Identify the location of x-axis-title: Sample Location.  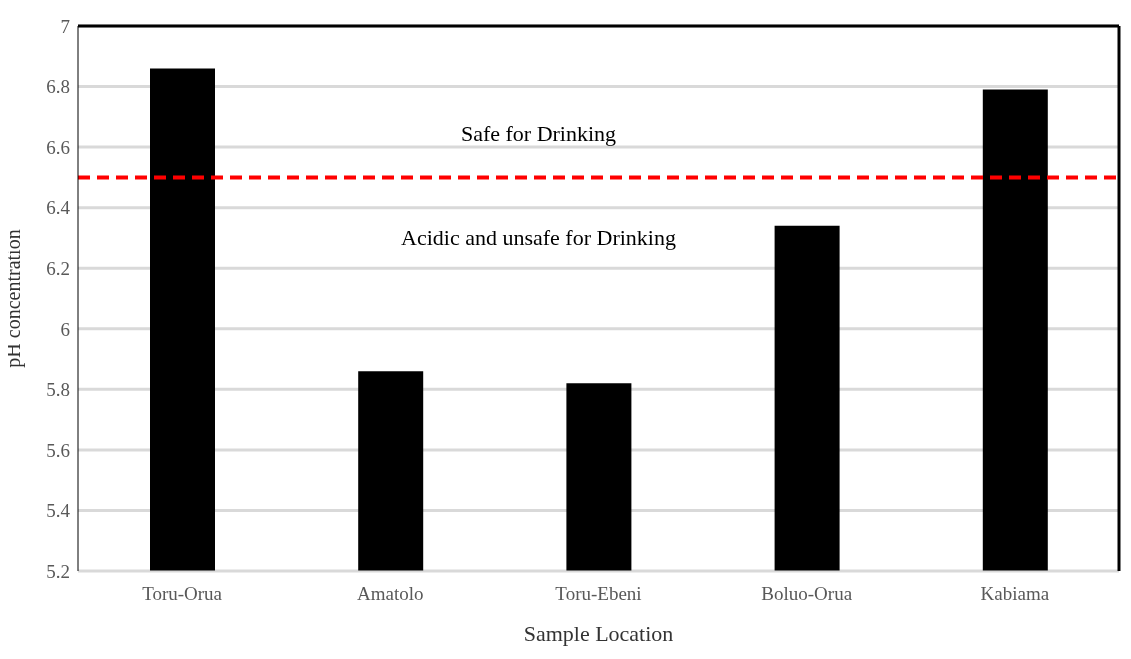
(598, 633).